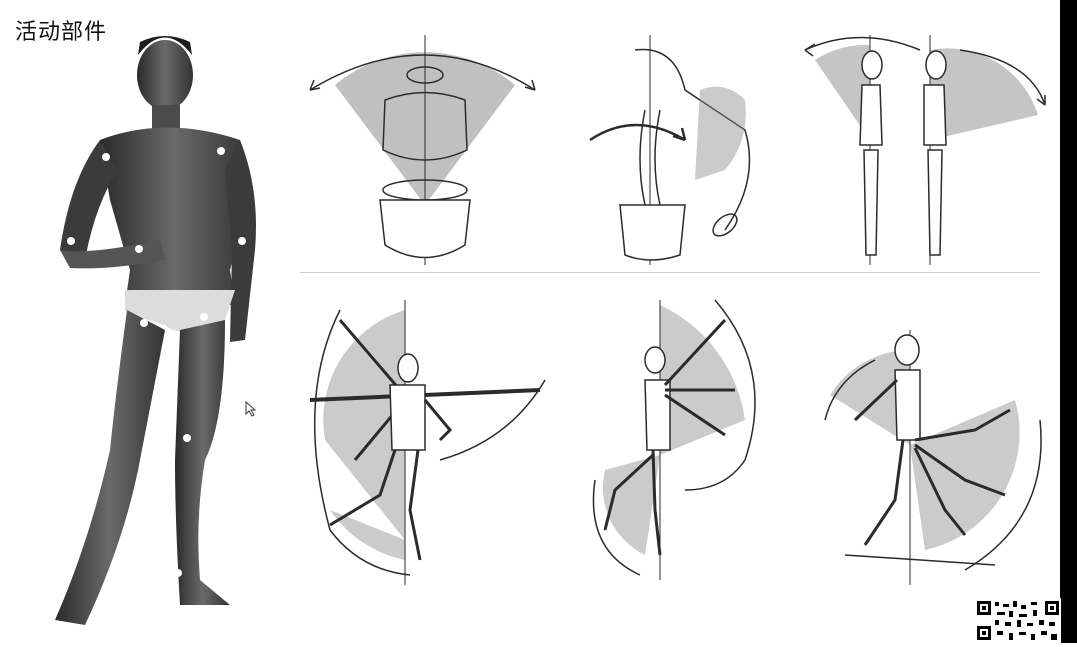 This screenshot has width=1077, height=647. I want to click on leg-swing-sketch, so click(935, 455).